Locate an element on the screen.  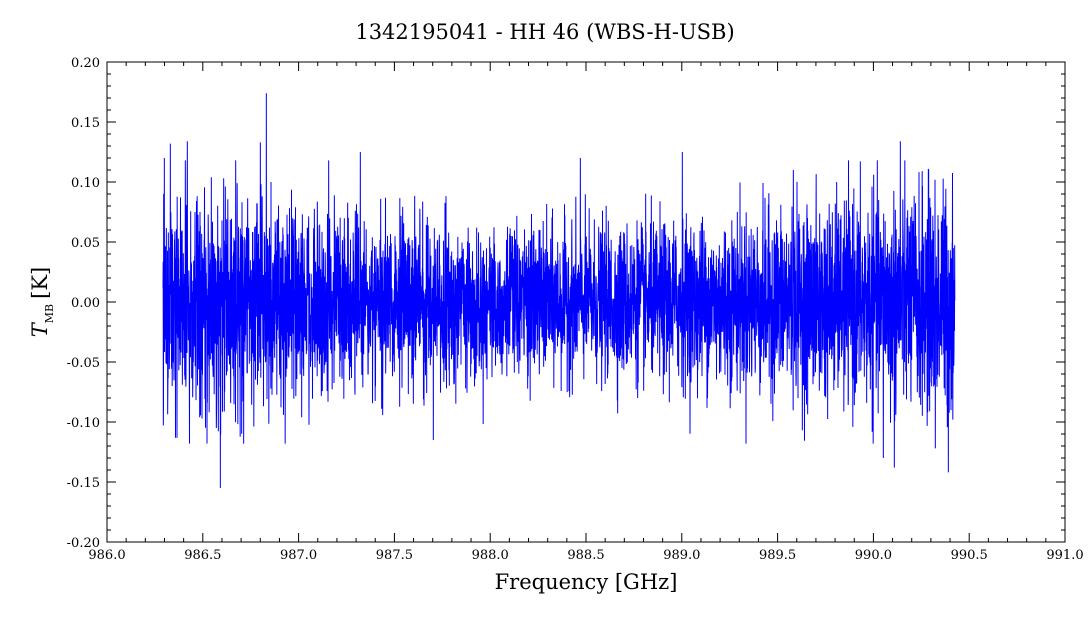
x-tick-label: 986.0 is located at coordinates (106, 555).